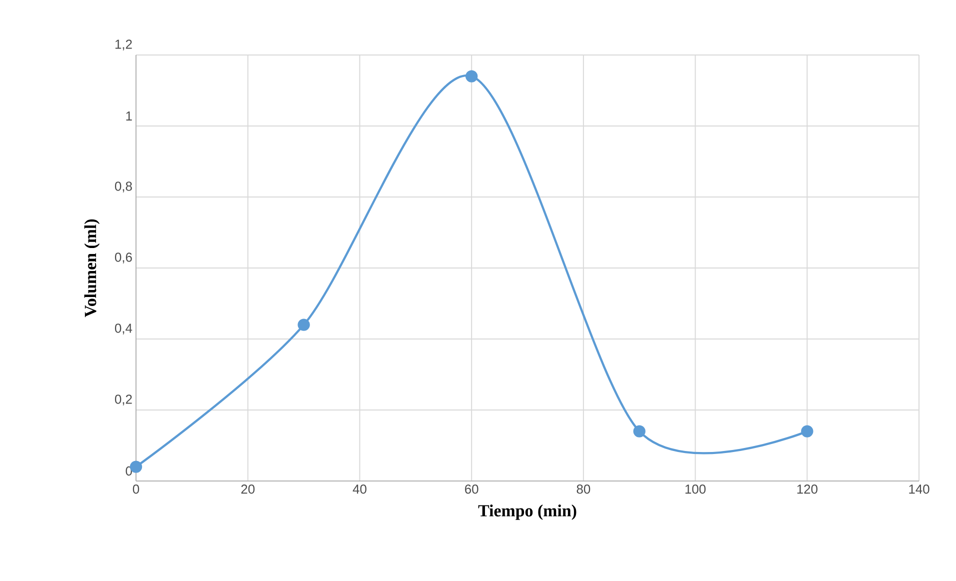  Describe the element at coordinates (129, 116) in the screenshot. I see `y-tick-label: 1` at that location.